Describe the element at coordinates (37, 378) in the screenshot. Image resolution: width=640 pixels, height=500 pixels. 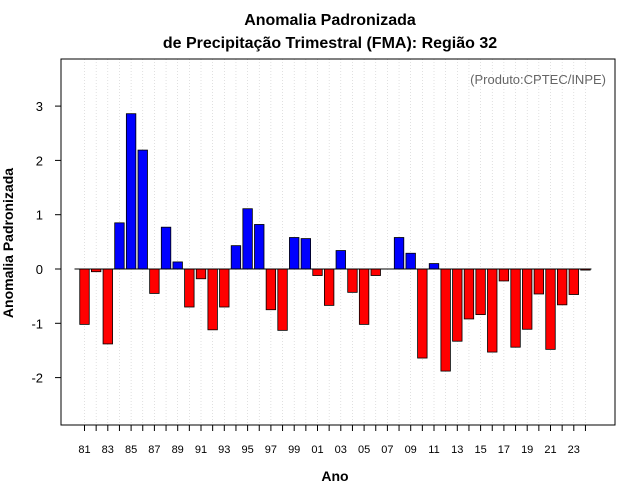
I see `y-tick-label: -2` at that location.